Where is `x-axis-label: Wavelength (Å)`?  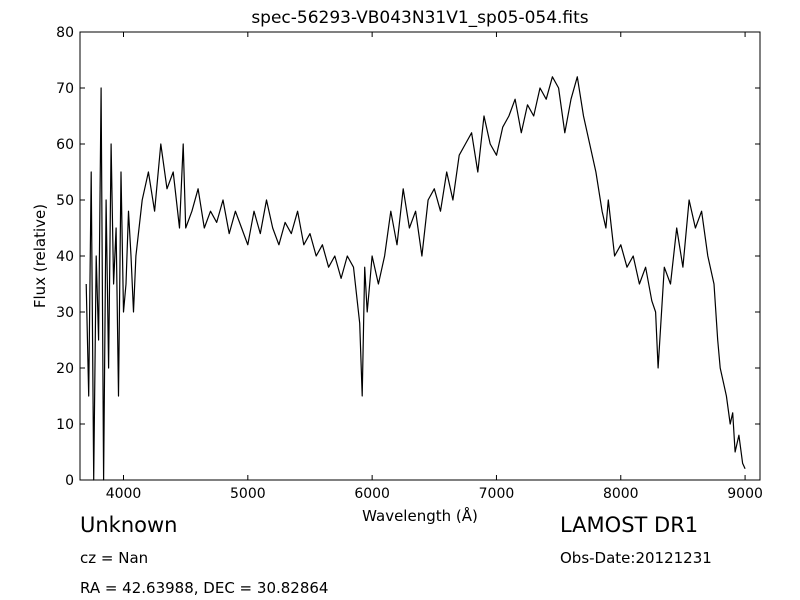
x-axis-label: Wavelength (Å) is located at coordinates (420, 515).